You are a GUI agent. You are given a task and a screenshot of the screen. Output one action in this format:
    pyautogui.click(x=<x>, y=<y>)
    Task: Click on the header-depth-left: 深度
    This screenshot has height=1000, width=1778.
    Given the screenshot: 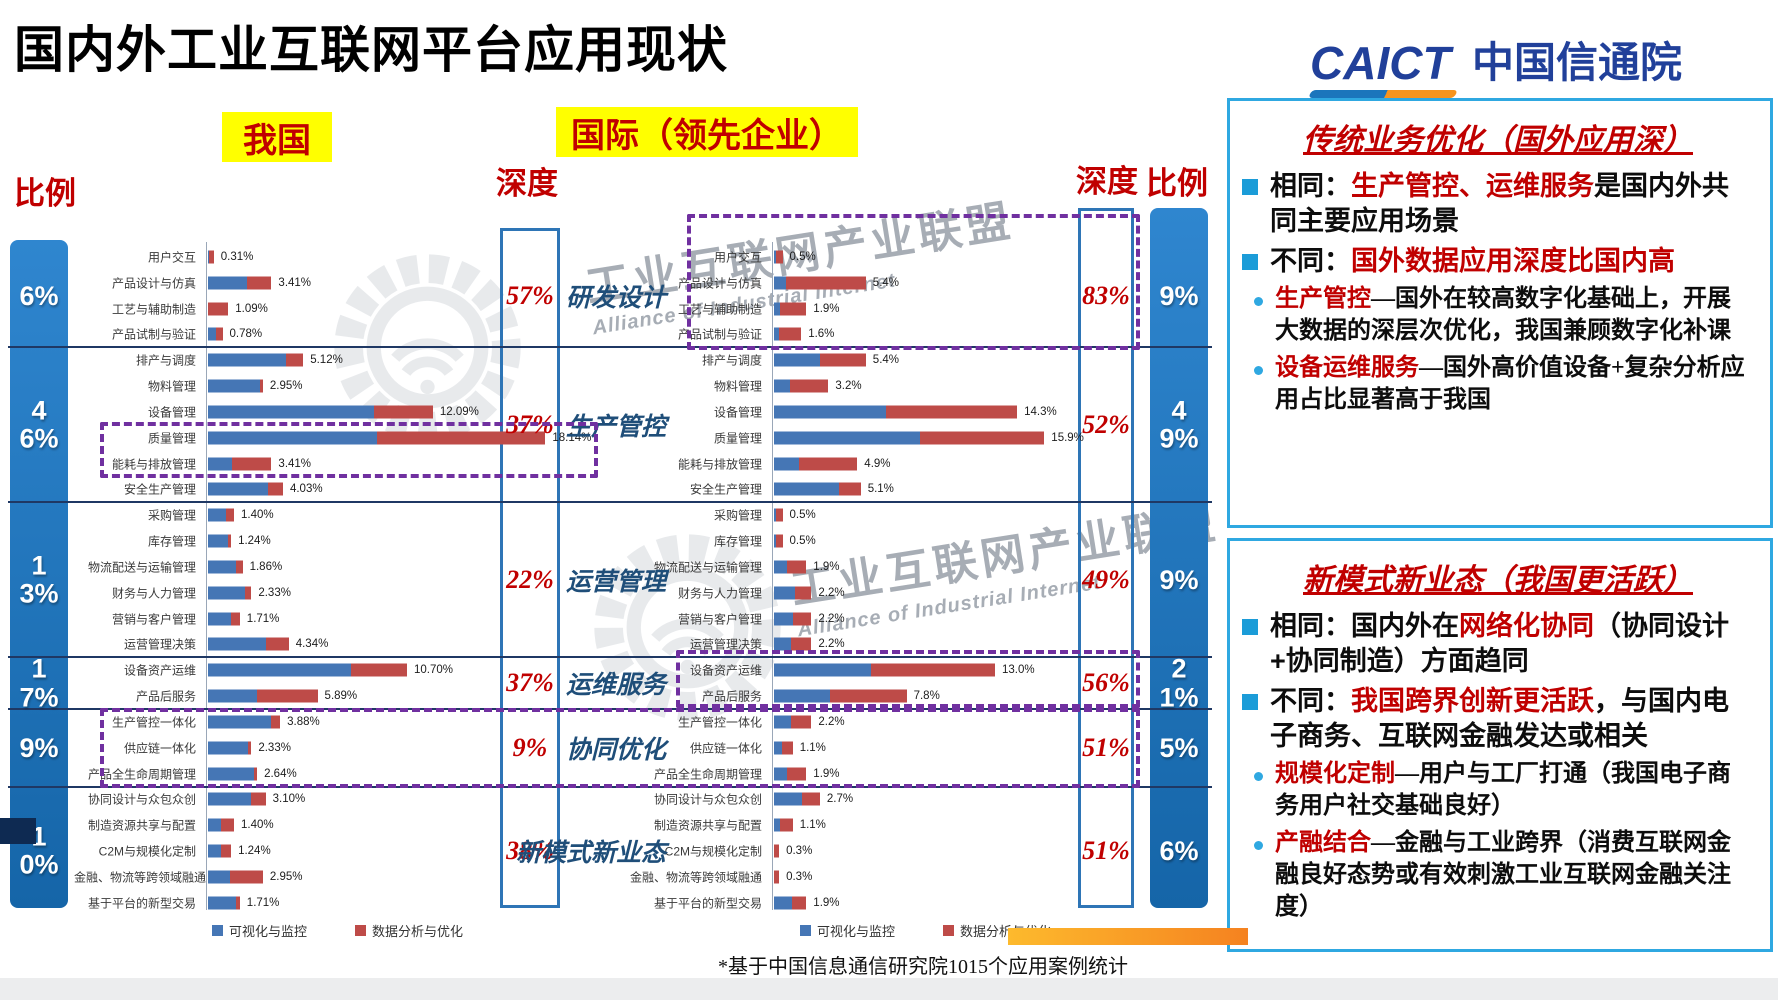 What is the action you would take?
    pyautogui.click(x=527, y=183)
    